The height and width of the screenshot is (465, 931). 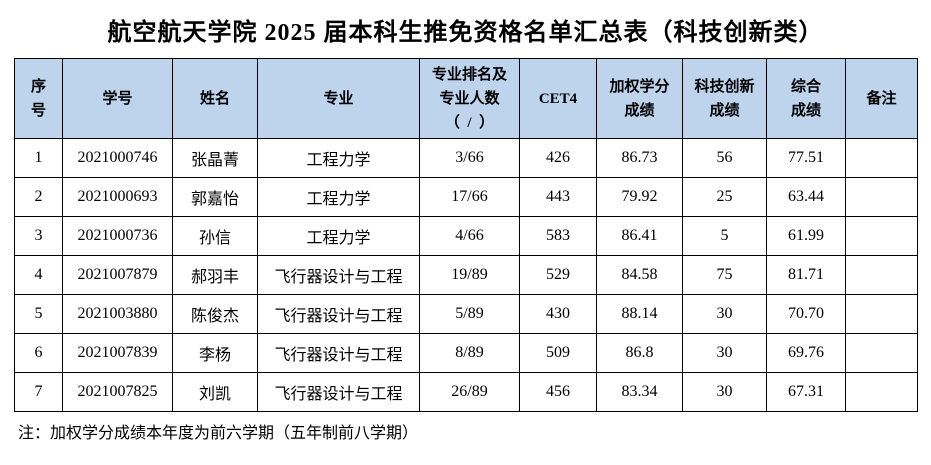 What do you see at coordinates (806, 275) in the screenshot?
I see `cell-overall-score: 81.71` at bounding box center [806, 275].